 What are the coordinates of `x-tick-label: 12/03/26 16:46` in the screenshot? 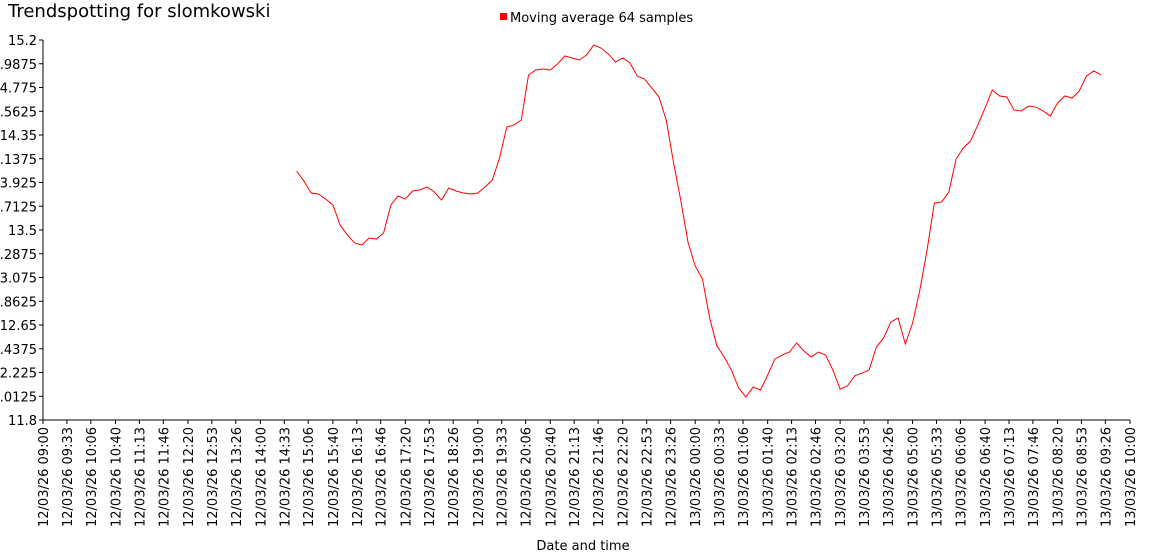 It's located at (382, 477).